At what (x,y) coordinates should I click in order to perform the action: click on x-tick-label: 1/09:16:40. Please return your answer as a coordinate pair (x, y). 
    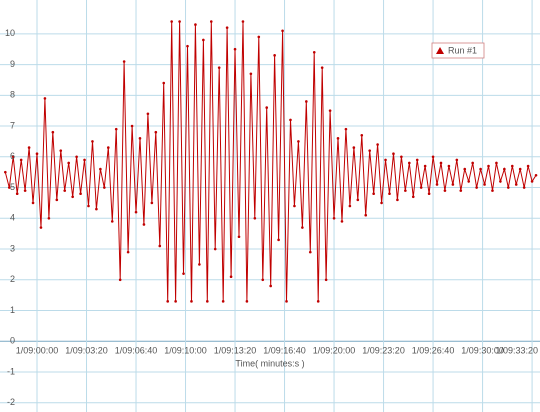
    Looking at the image, I should click on (284, 351).